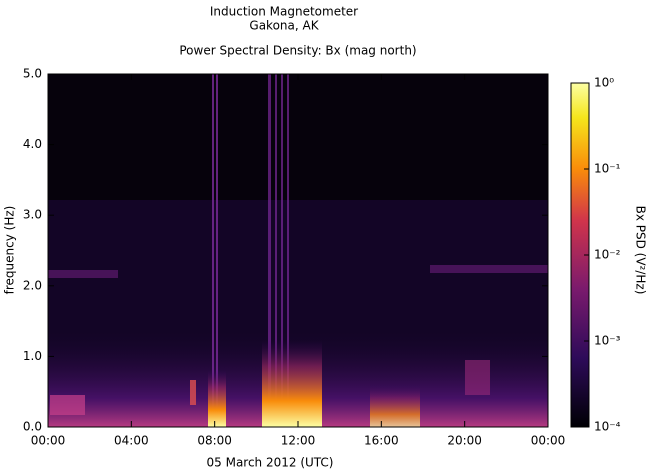 This screenshot has width=656, height=476. What do you see at coordinates (270, 463) in the screenshot?
I see `x-axis-label: 05 March 2012 (UTC)` at bounding box center [270, 463].